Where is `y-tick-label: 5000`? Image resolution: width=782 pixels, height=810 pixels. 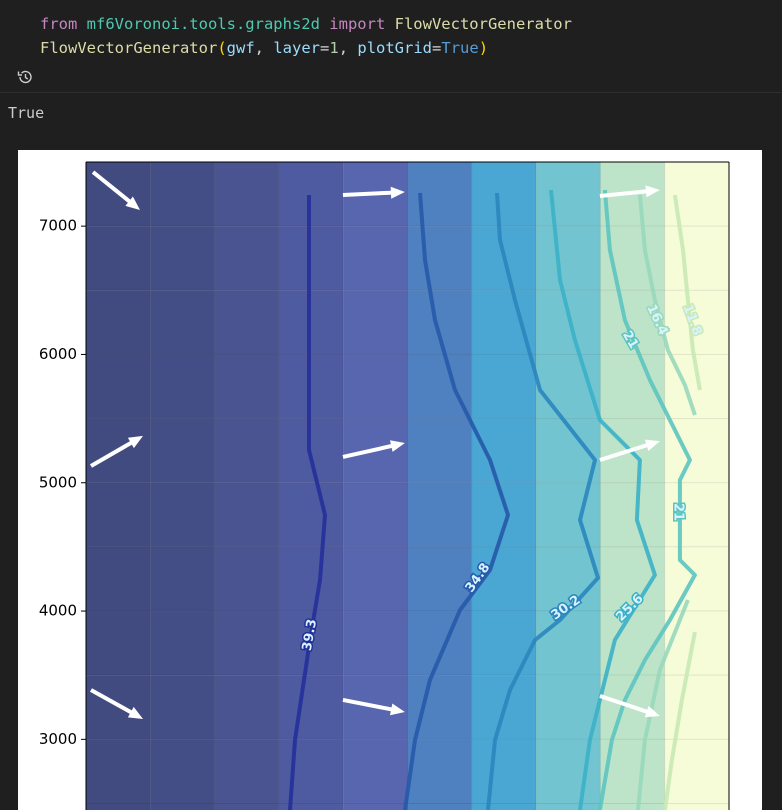
y-tick-label: 5000 is located at coordinates (58, 482).